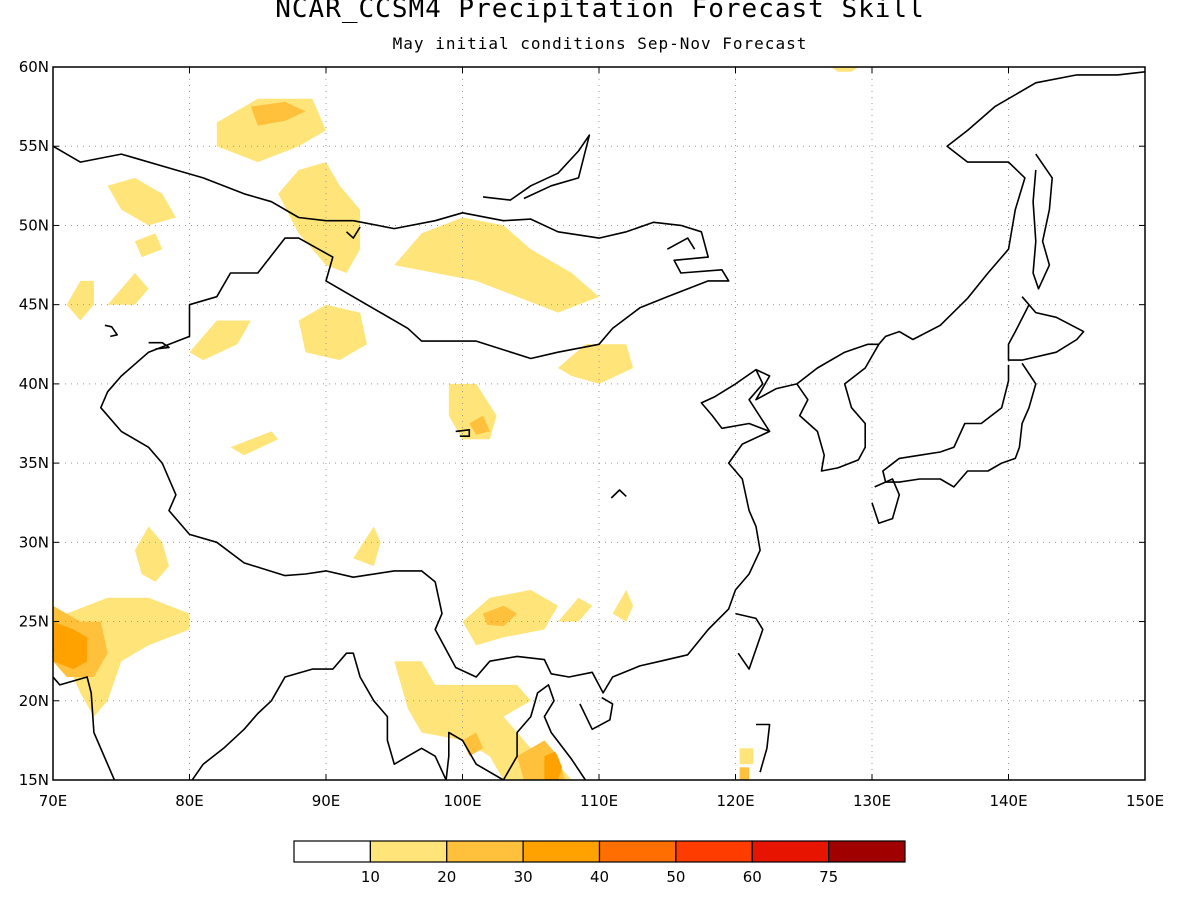 The width and height of the screenshot is (1200, 900). Describe the element at coordinates (370, 877) in the screenshot. I see `colorbar-label: 10` at that location.